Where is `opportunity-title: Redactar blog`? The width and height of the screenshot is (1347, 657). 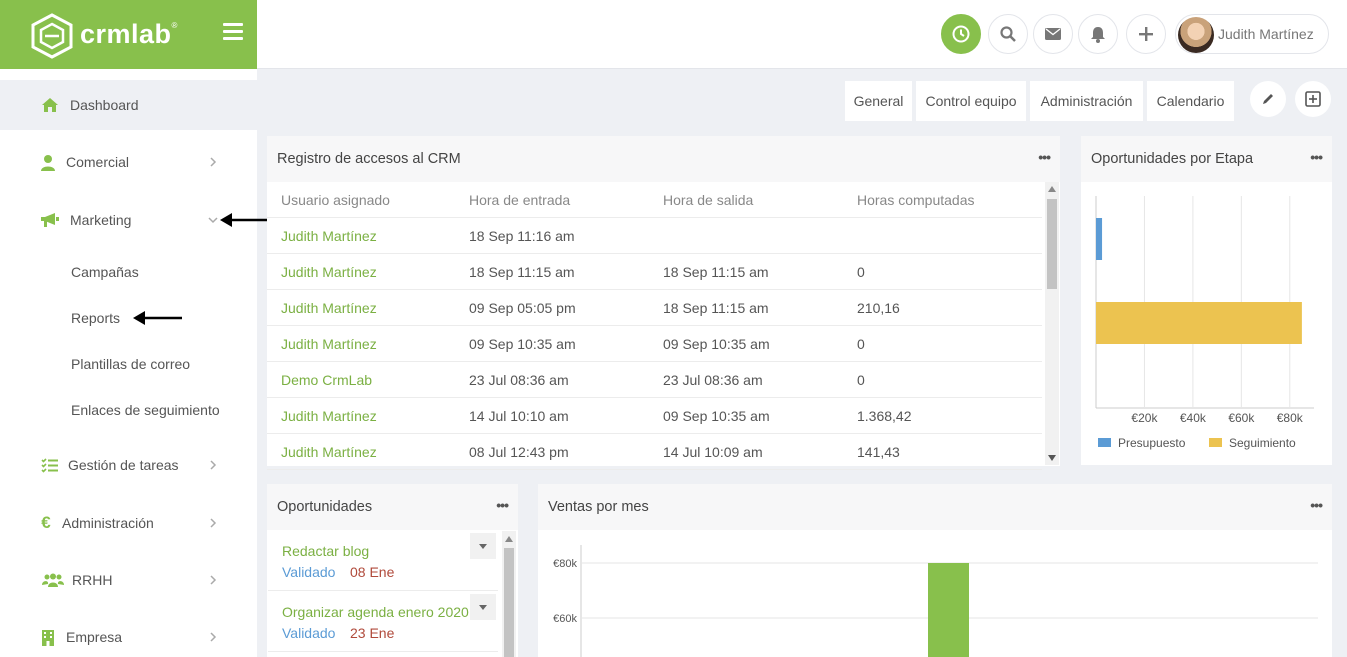
opportunity-title: Redactar blog is located at coordinates (326, 551).